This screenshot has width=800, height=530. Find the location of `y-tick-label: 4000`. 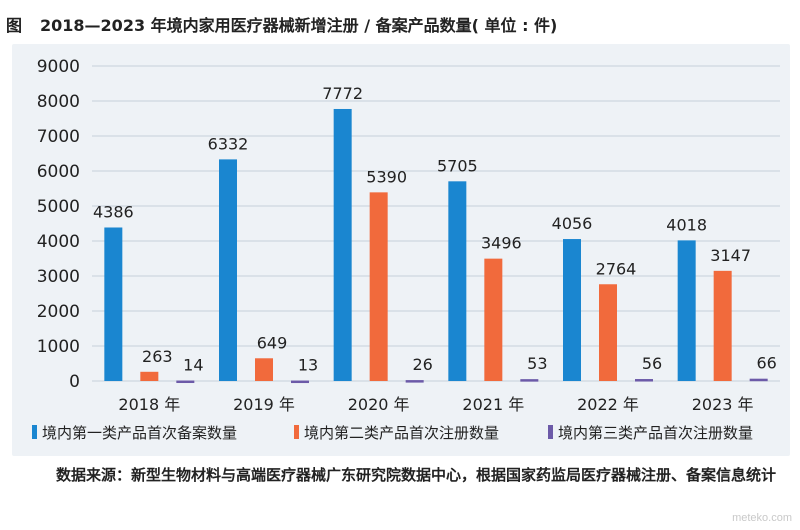

y-tick-label: 4000 is located at coordinates (58, 242).